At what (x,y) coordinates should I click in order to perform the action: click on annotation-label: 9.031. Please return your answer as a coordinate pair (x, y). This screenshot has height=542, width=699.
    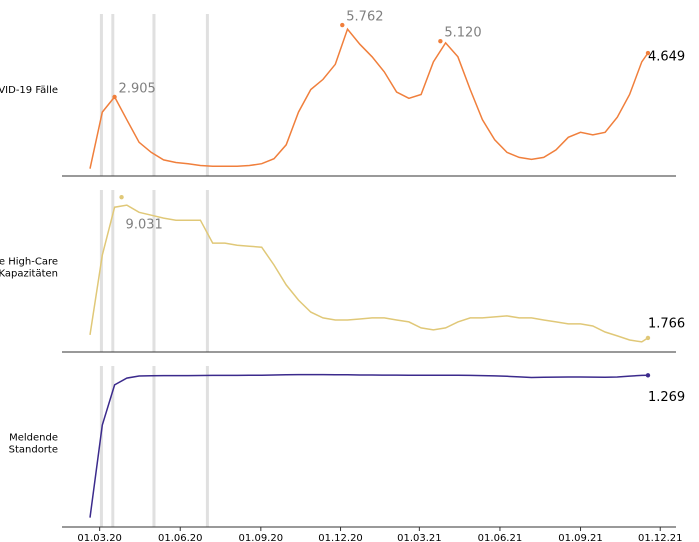
    Looking at the image, I should click on (144, 225).